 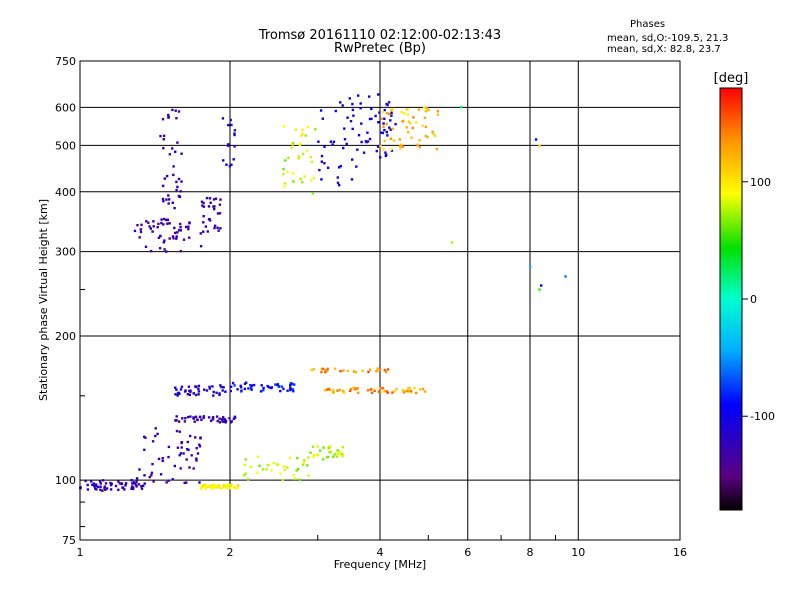 I want to click on x-tick-label: 6, so click(x=467, y=552).